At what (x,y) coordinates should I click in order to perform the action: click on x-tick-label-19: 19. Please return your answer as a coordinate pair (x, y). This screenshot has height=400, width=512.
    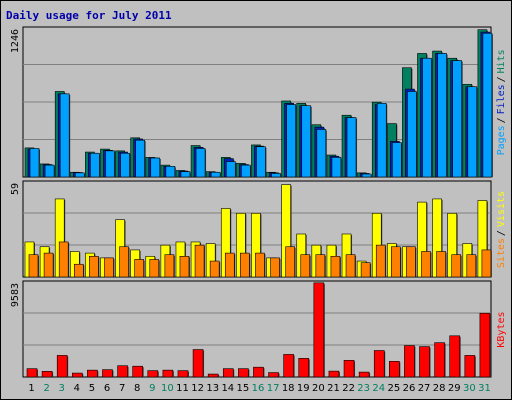
    Looking at the image, I should click on (303, 388).